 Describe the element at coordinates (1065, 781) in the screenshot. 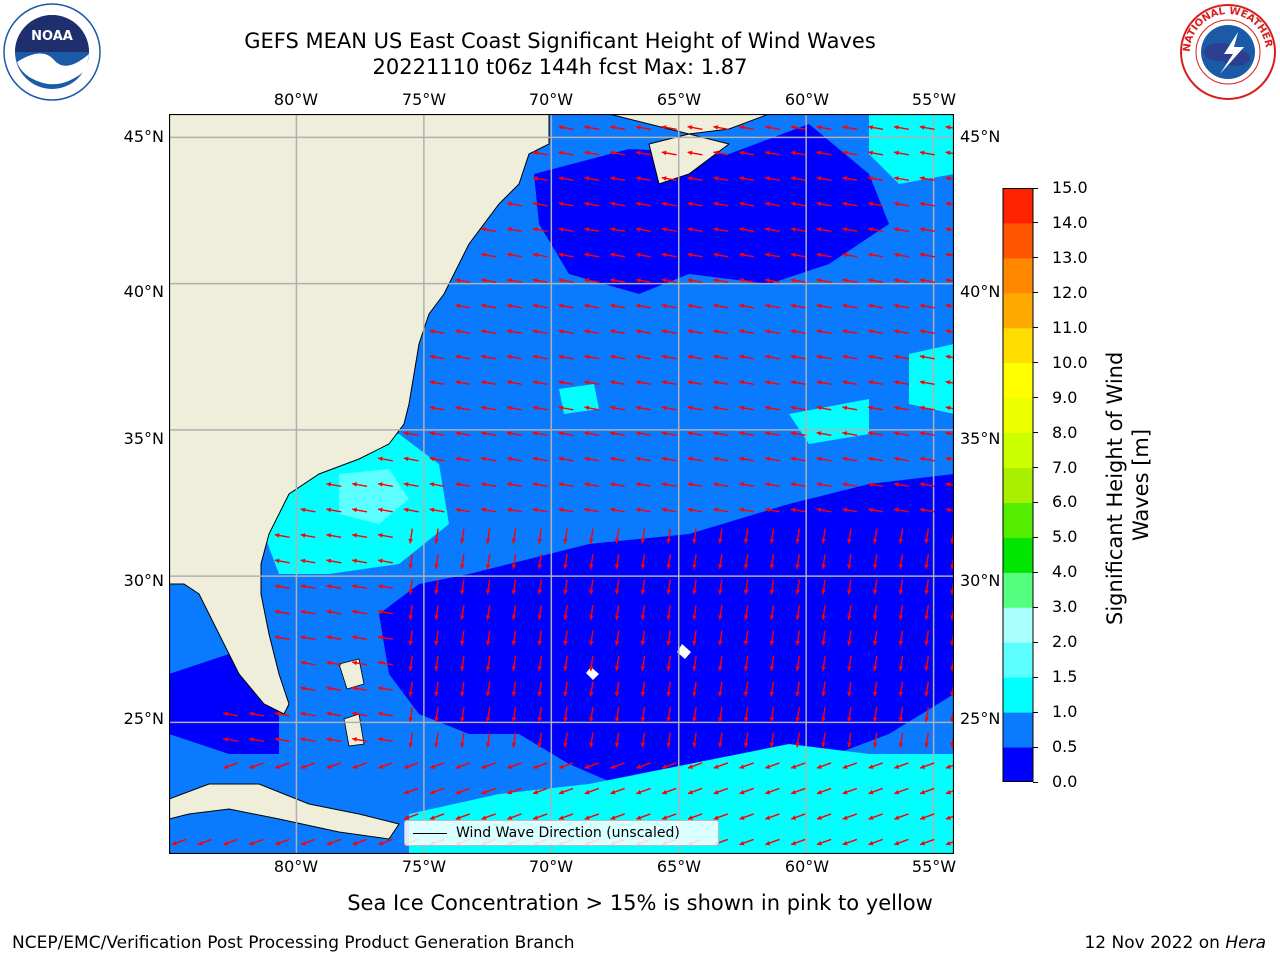

I see `colorbar-tick-label: 0.0` at that location.